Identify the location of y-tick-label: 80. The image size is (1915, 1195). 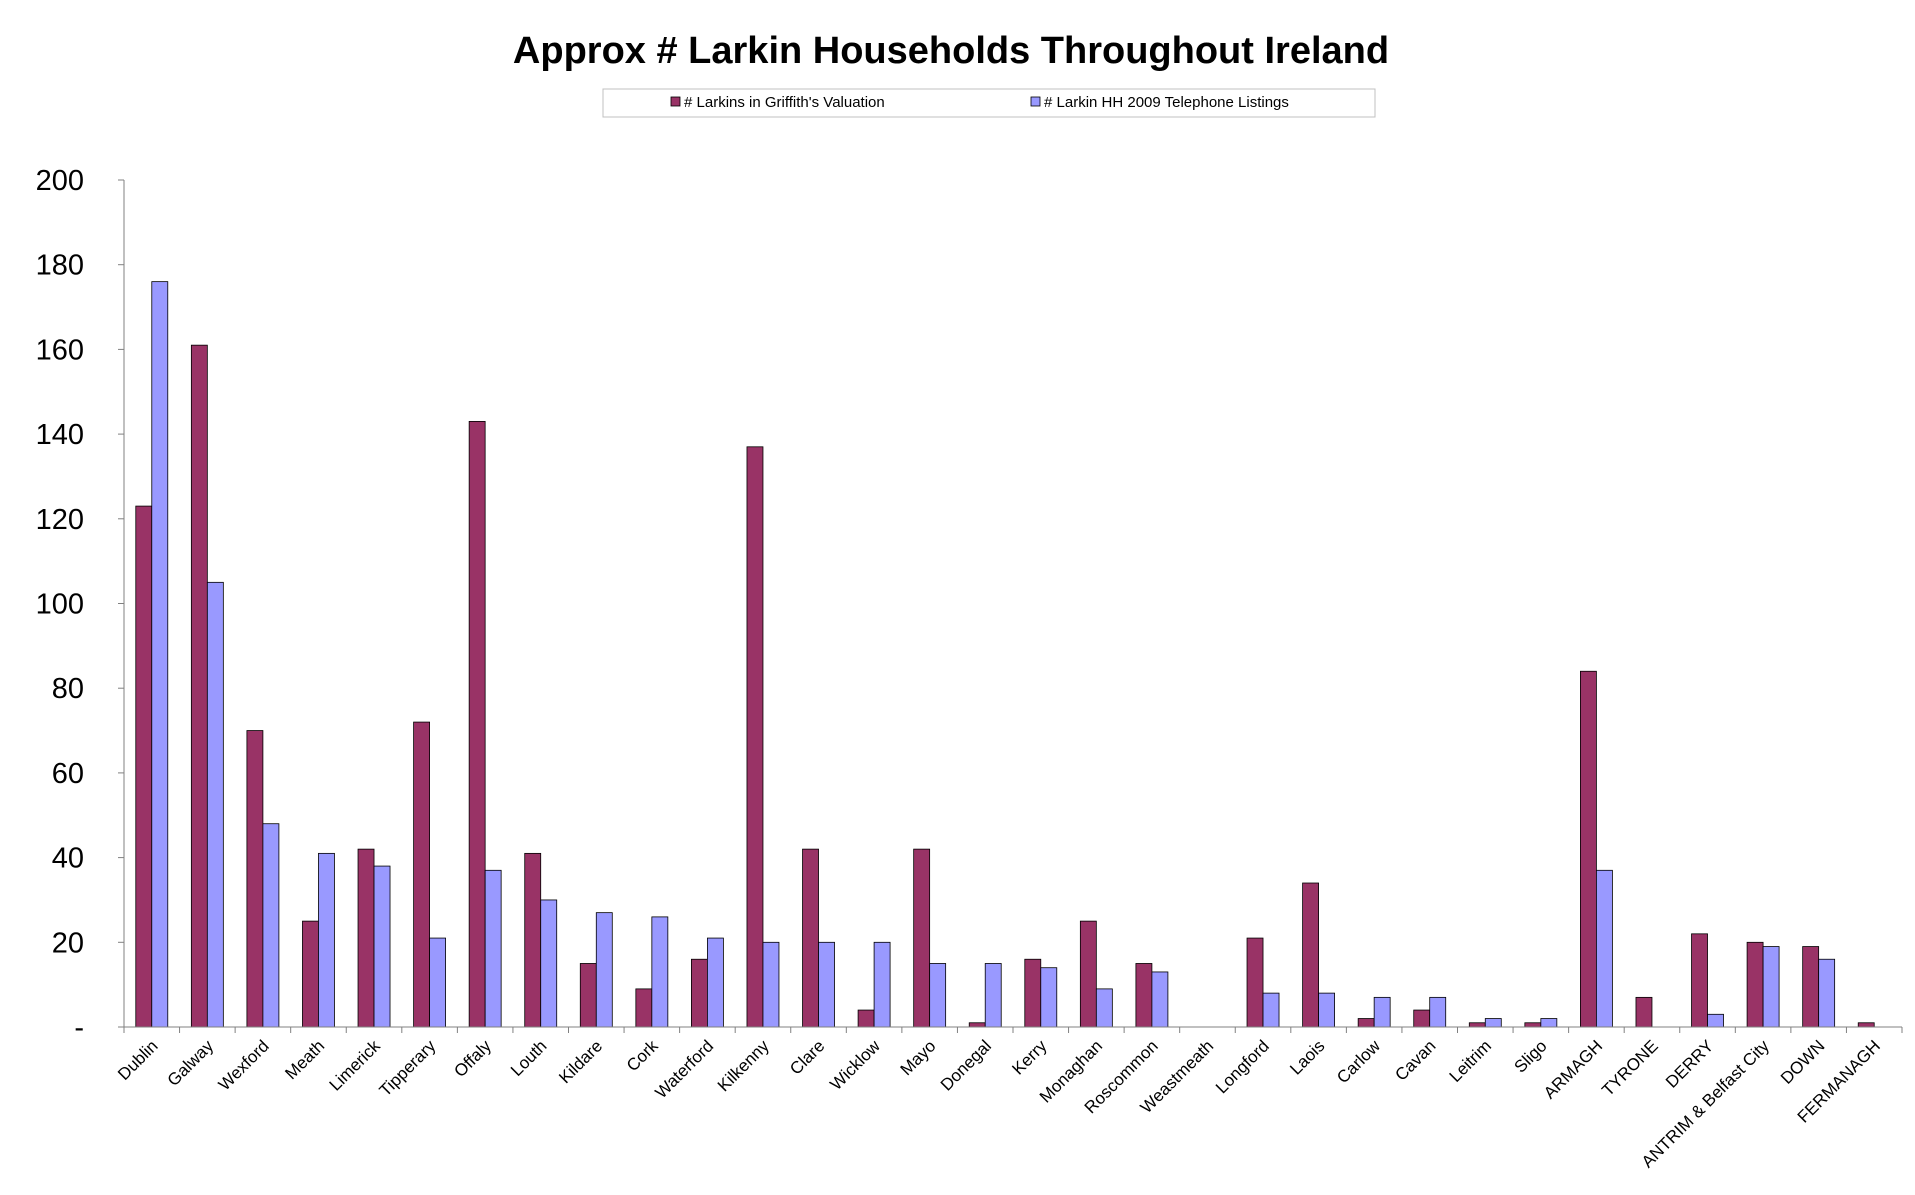
(68, 689).